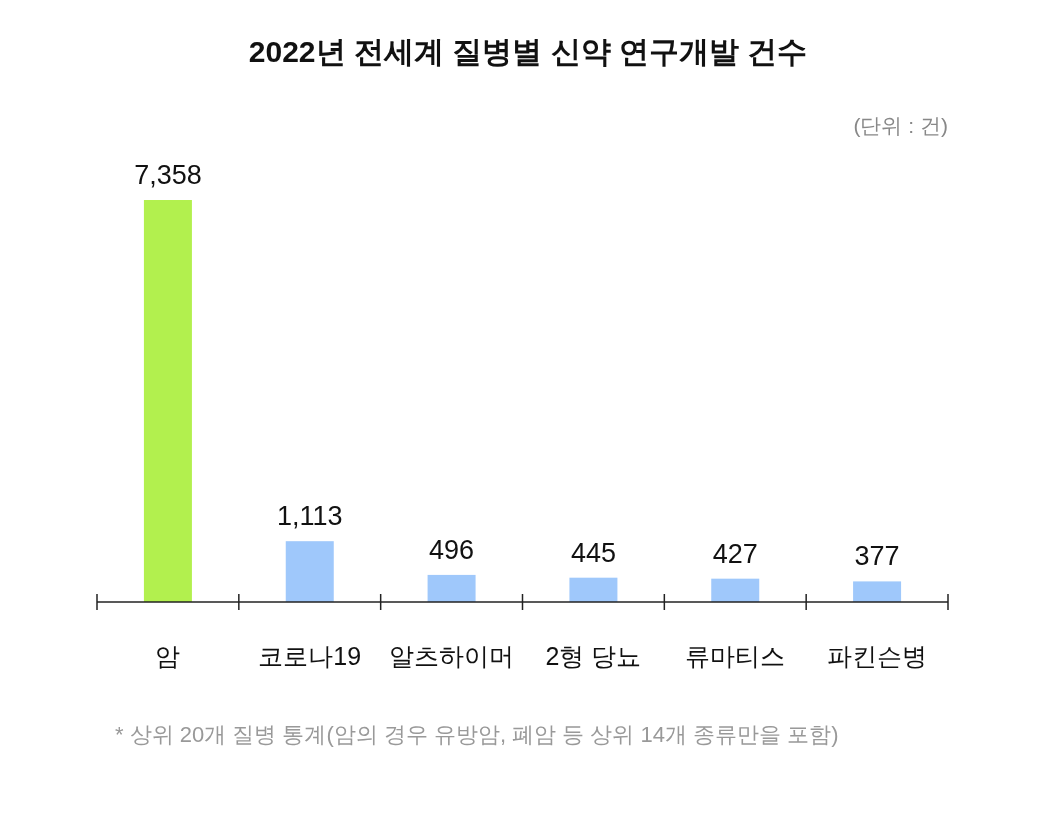 This screenshot has width=1056, height=832. What do you see at coordinates (735, 656) in the screenshot?
I see `x-tick-label: 류마티스` at bounding box center [735, 656].